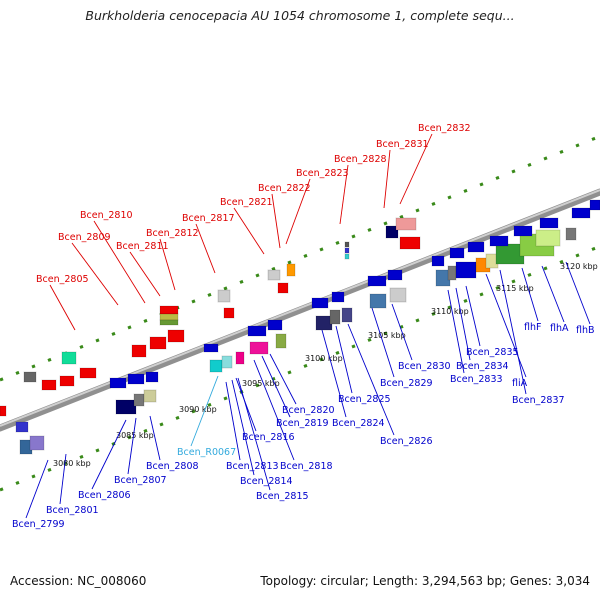  Describe the element at coordinates (284, 188) in the screenshot. I see `gene-label: Bcen_2822` at that location.